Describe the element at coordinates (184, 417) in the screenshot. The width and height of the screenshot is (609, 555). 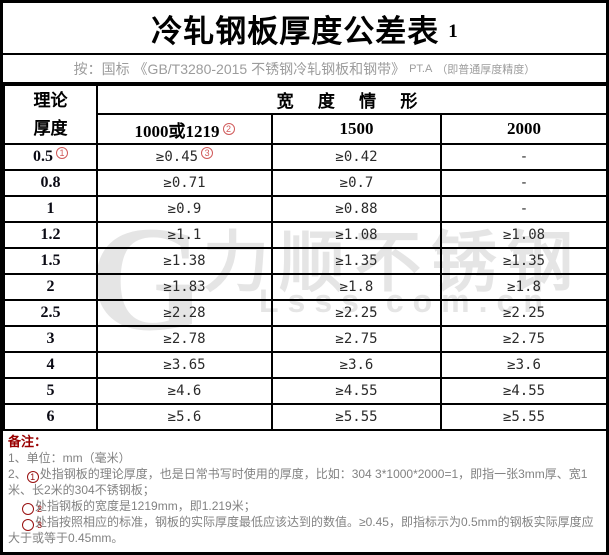
I see `cell-min-1000: ≥5.6` at that location.